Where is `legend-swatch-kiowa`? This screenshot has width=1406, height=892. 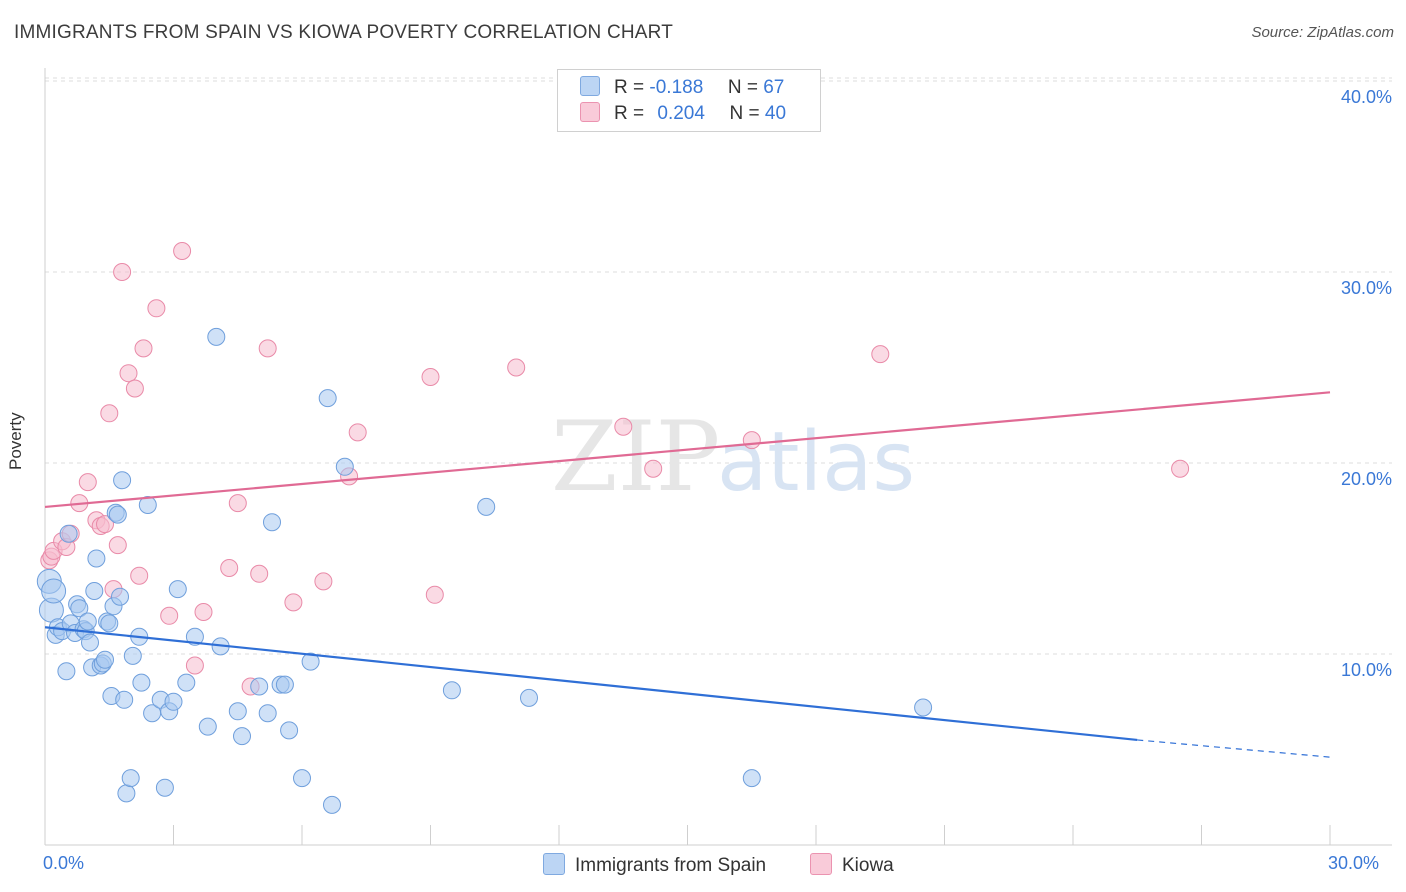 legend-swatch-kiowa is located at coordinates (590, 112).